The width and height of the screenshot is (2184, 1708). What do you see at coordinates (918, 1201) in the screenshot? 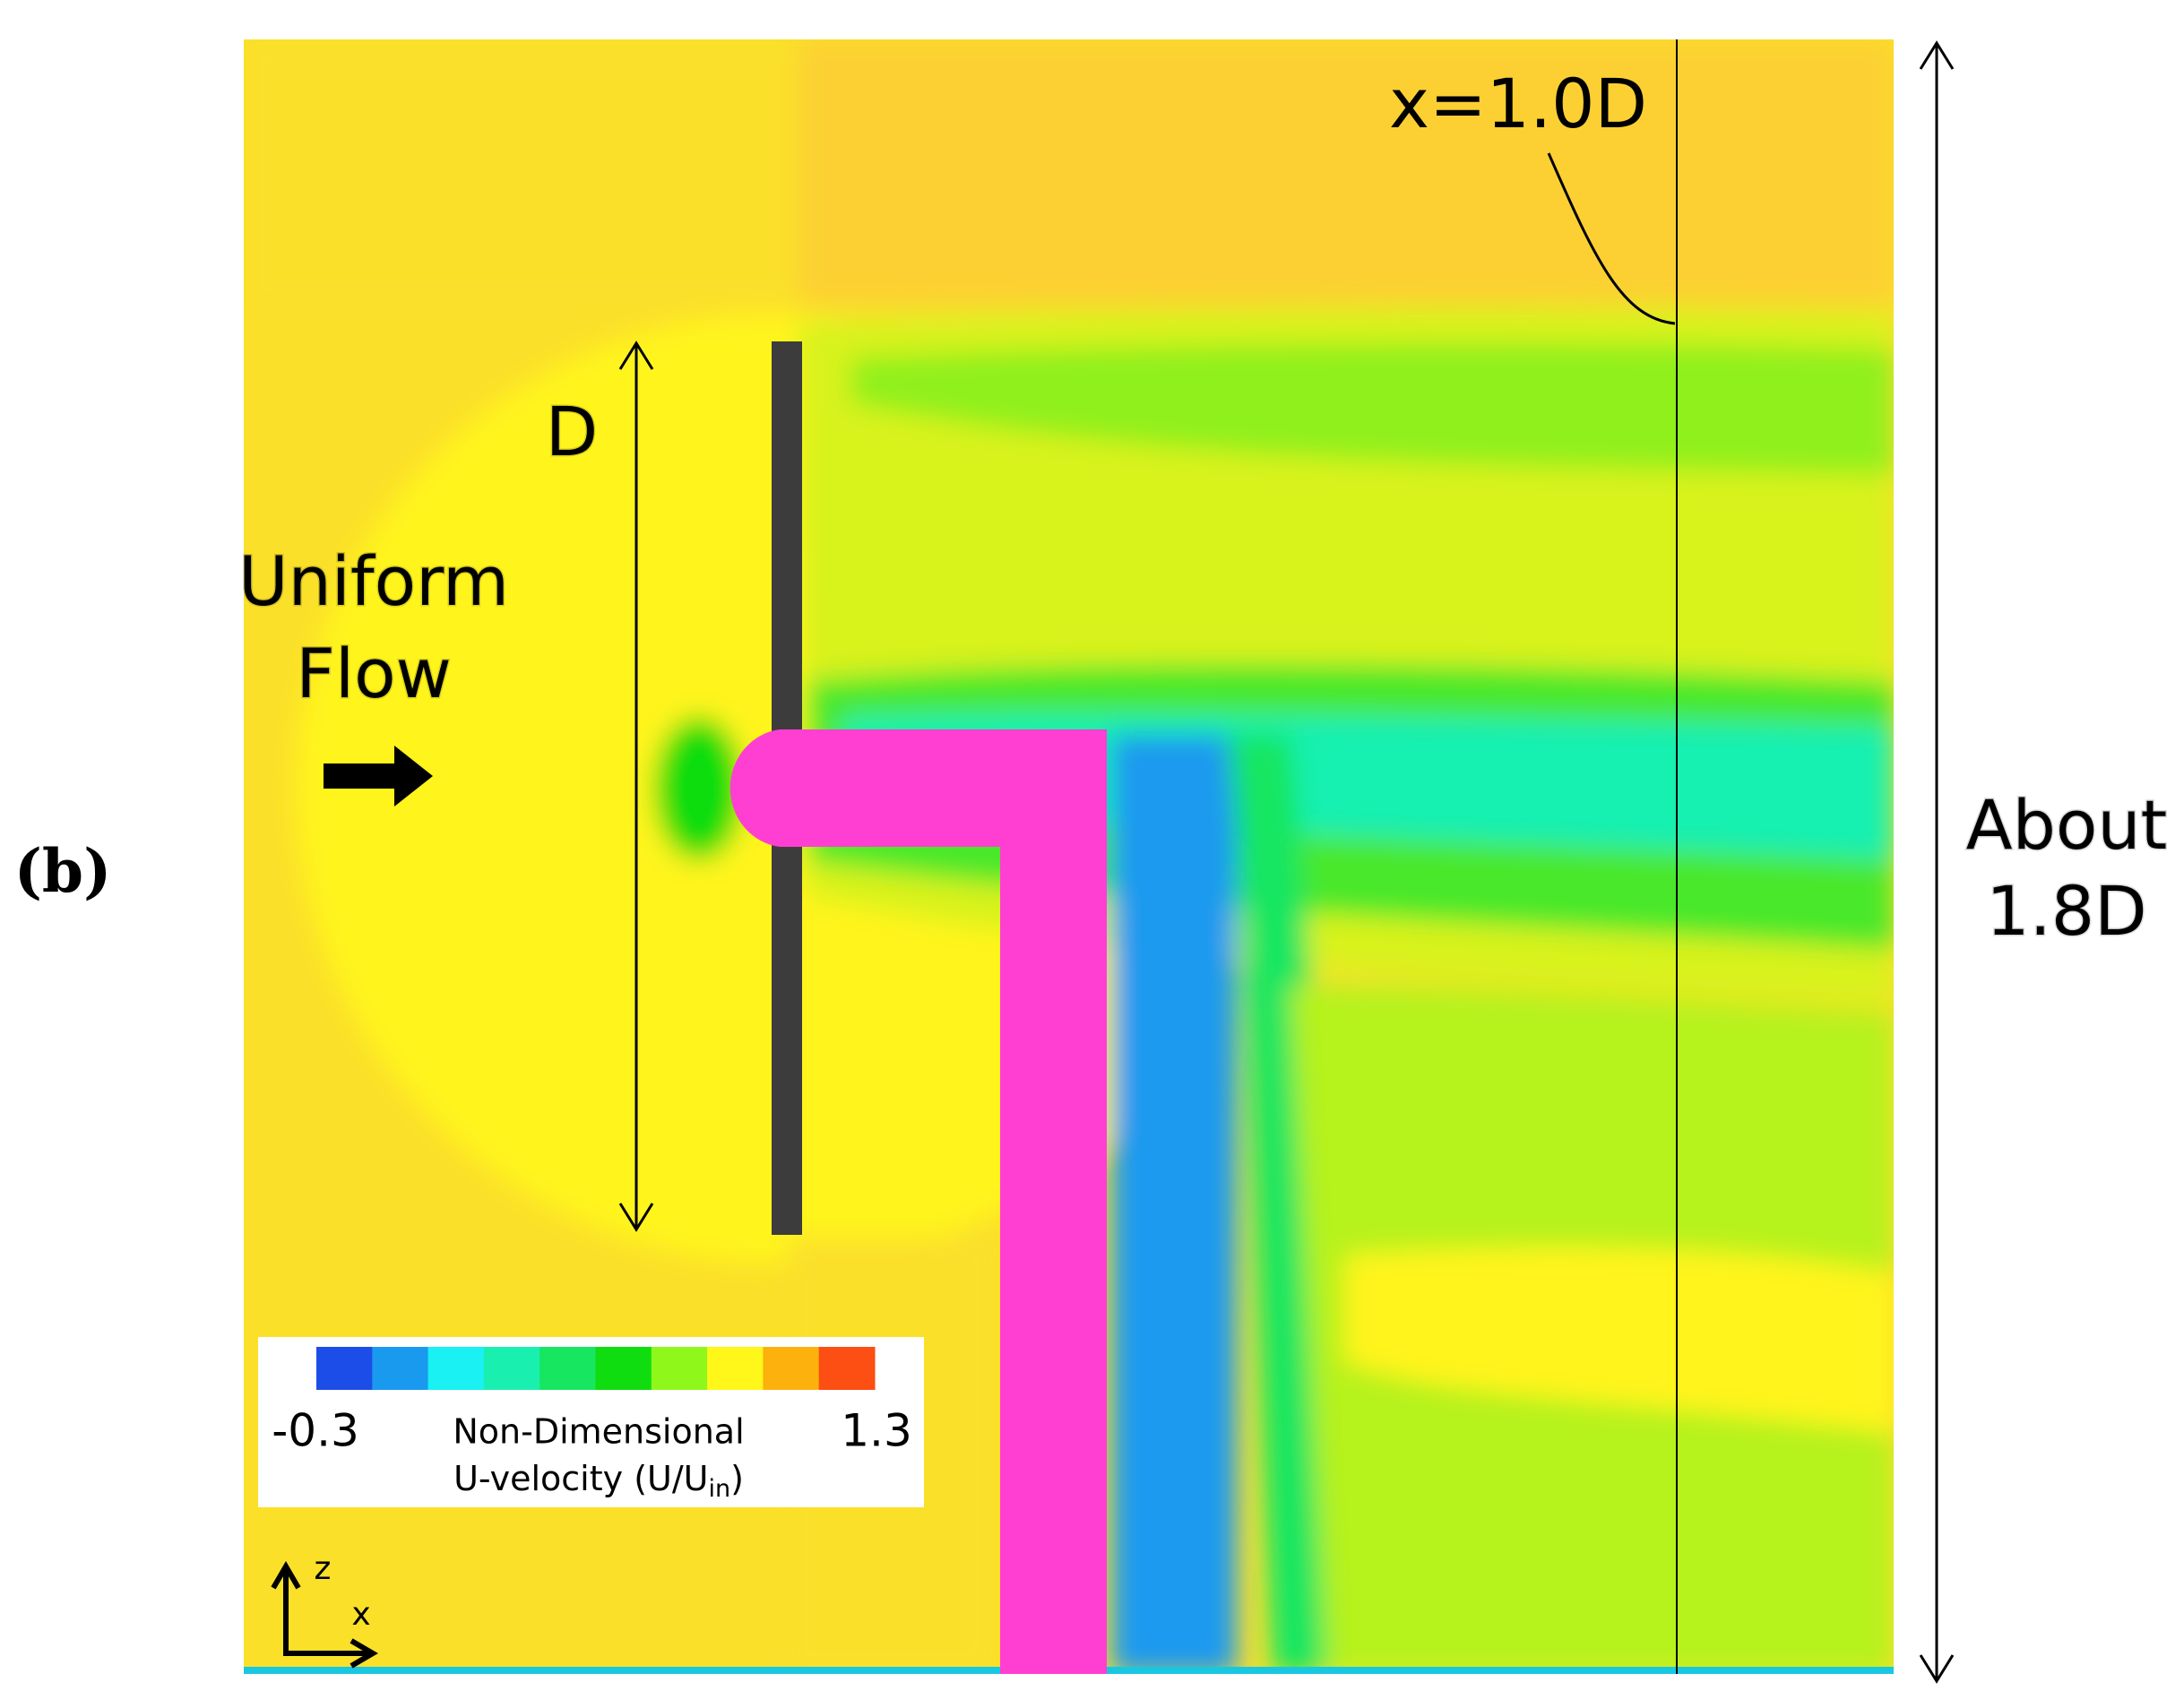
I see `hub-and-tower` at bounding box center [918, 1201].